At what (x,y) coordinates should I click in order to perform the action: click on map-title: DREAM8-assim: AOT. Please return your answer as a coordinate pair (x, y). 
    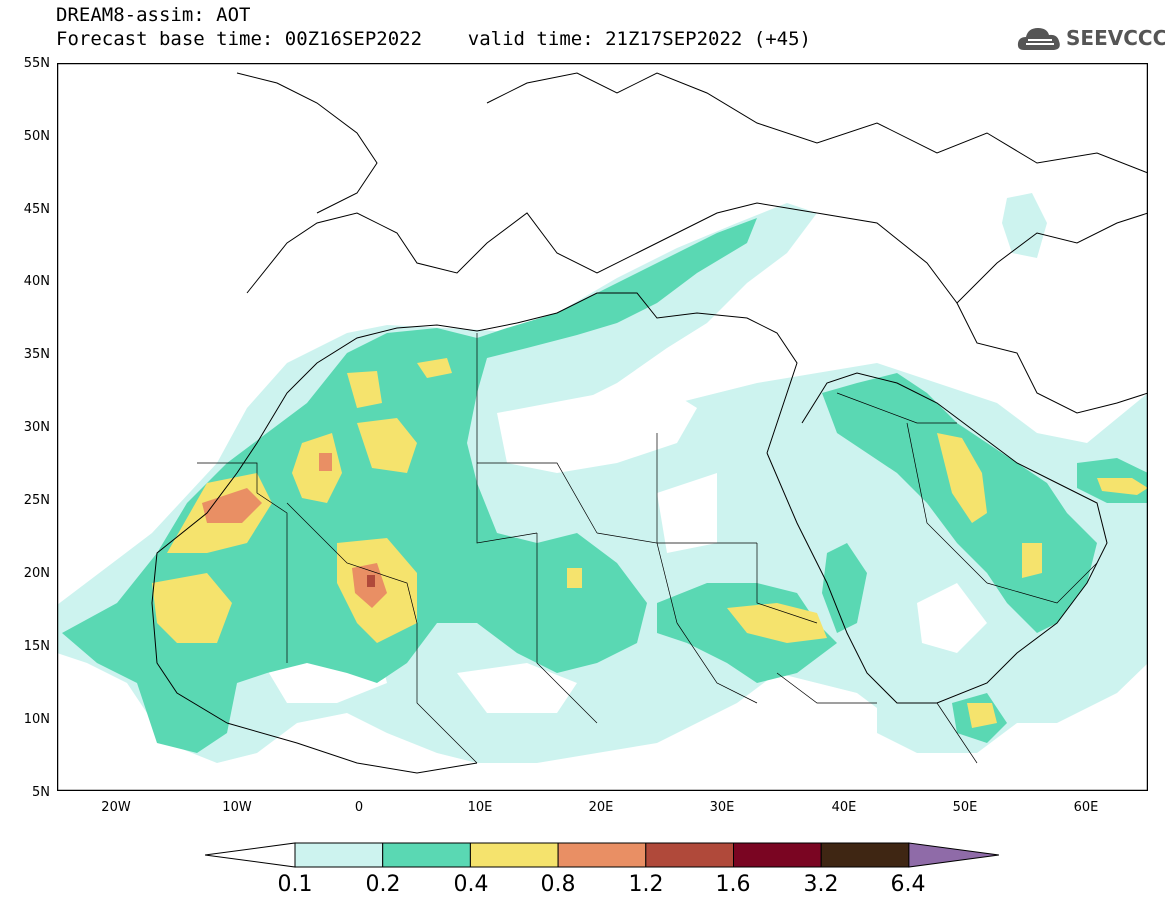
    Looking at the image, I should click on (153, 15).